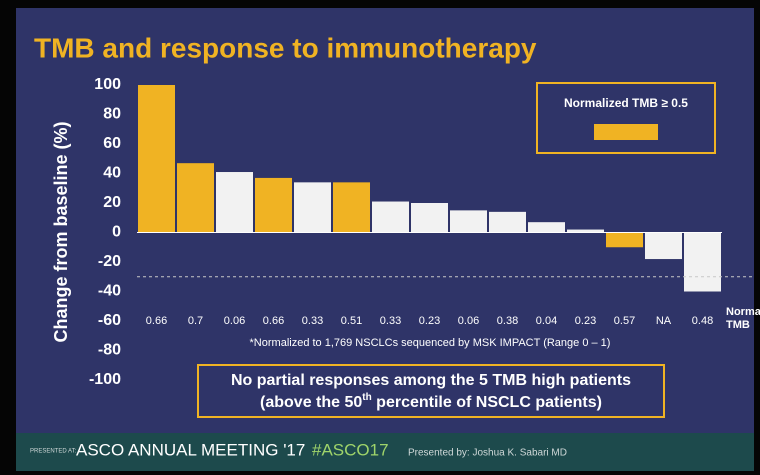  What do you see at coordinates (311, 402) in the screenshot?
I see `callout-text: (above the 50` at bounding box center [311, 402].